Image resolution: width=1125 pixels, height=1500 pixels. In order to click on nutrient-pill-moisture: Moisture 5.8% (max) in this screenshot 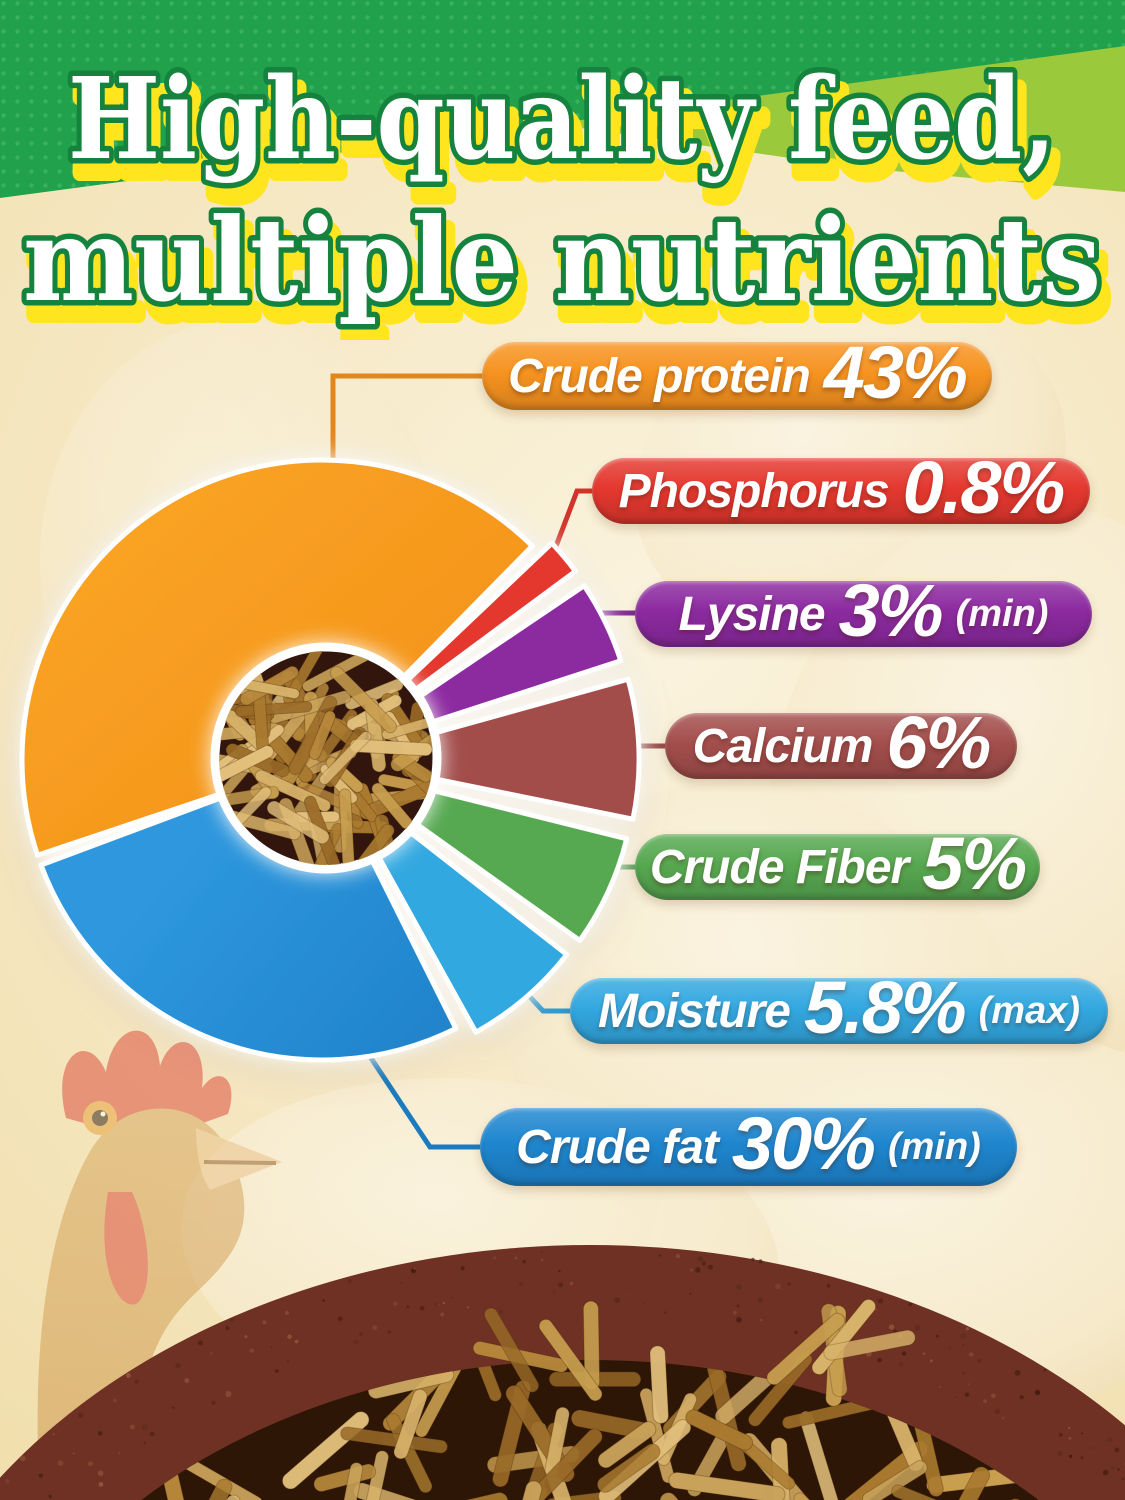, I will do `click(839, 1008)`.